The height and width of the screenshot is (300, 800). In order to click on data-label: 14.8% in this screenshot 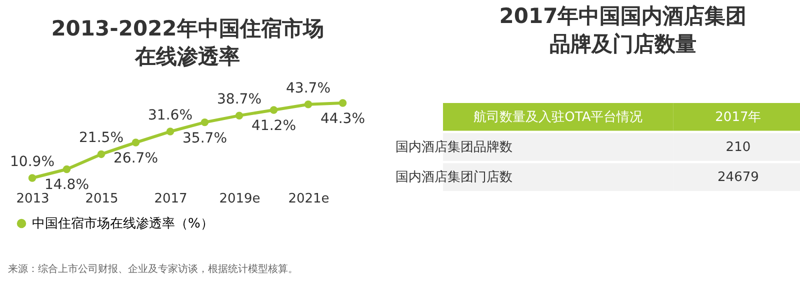, I will do `click(66, 185)`.